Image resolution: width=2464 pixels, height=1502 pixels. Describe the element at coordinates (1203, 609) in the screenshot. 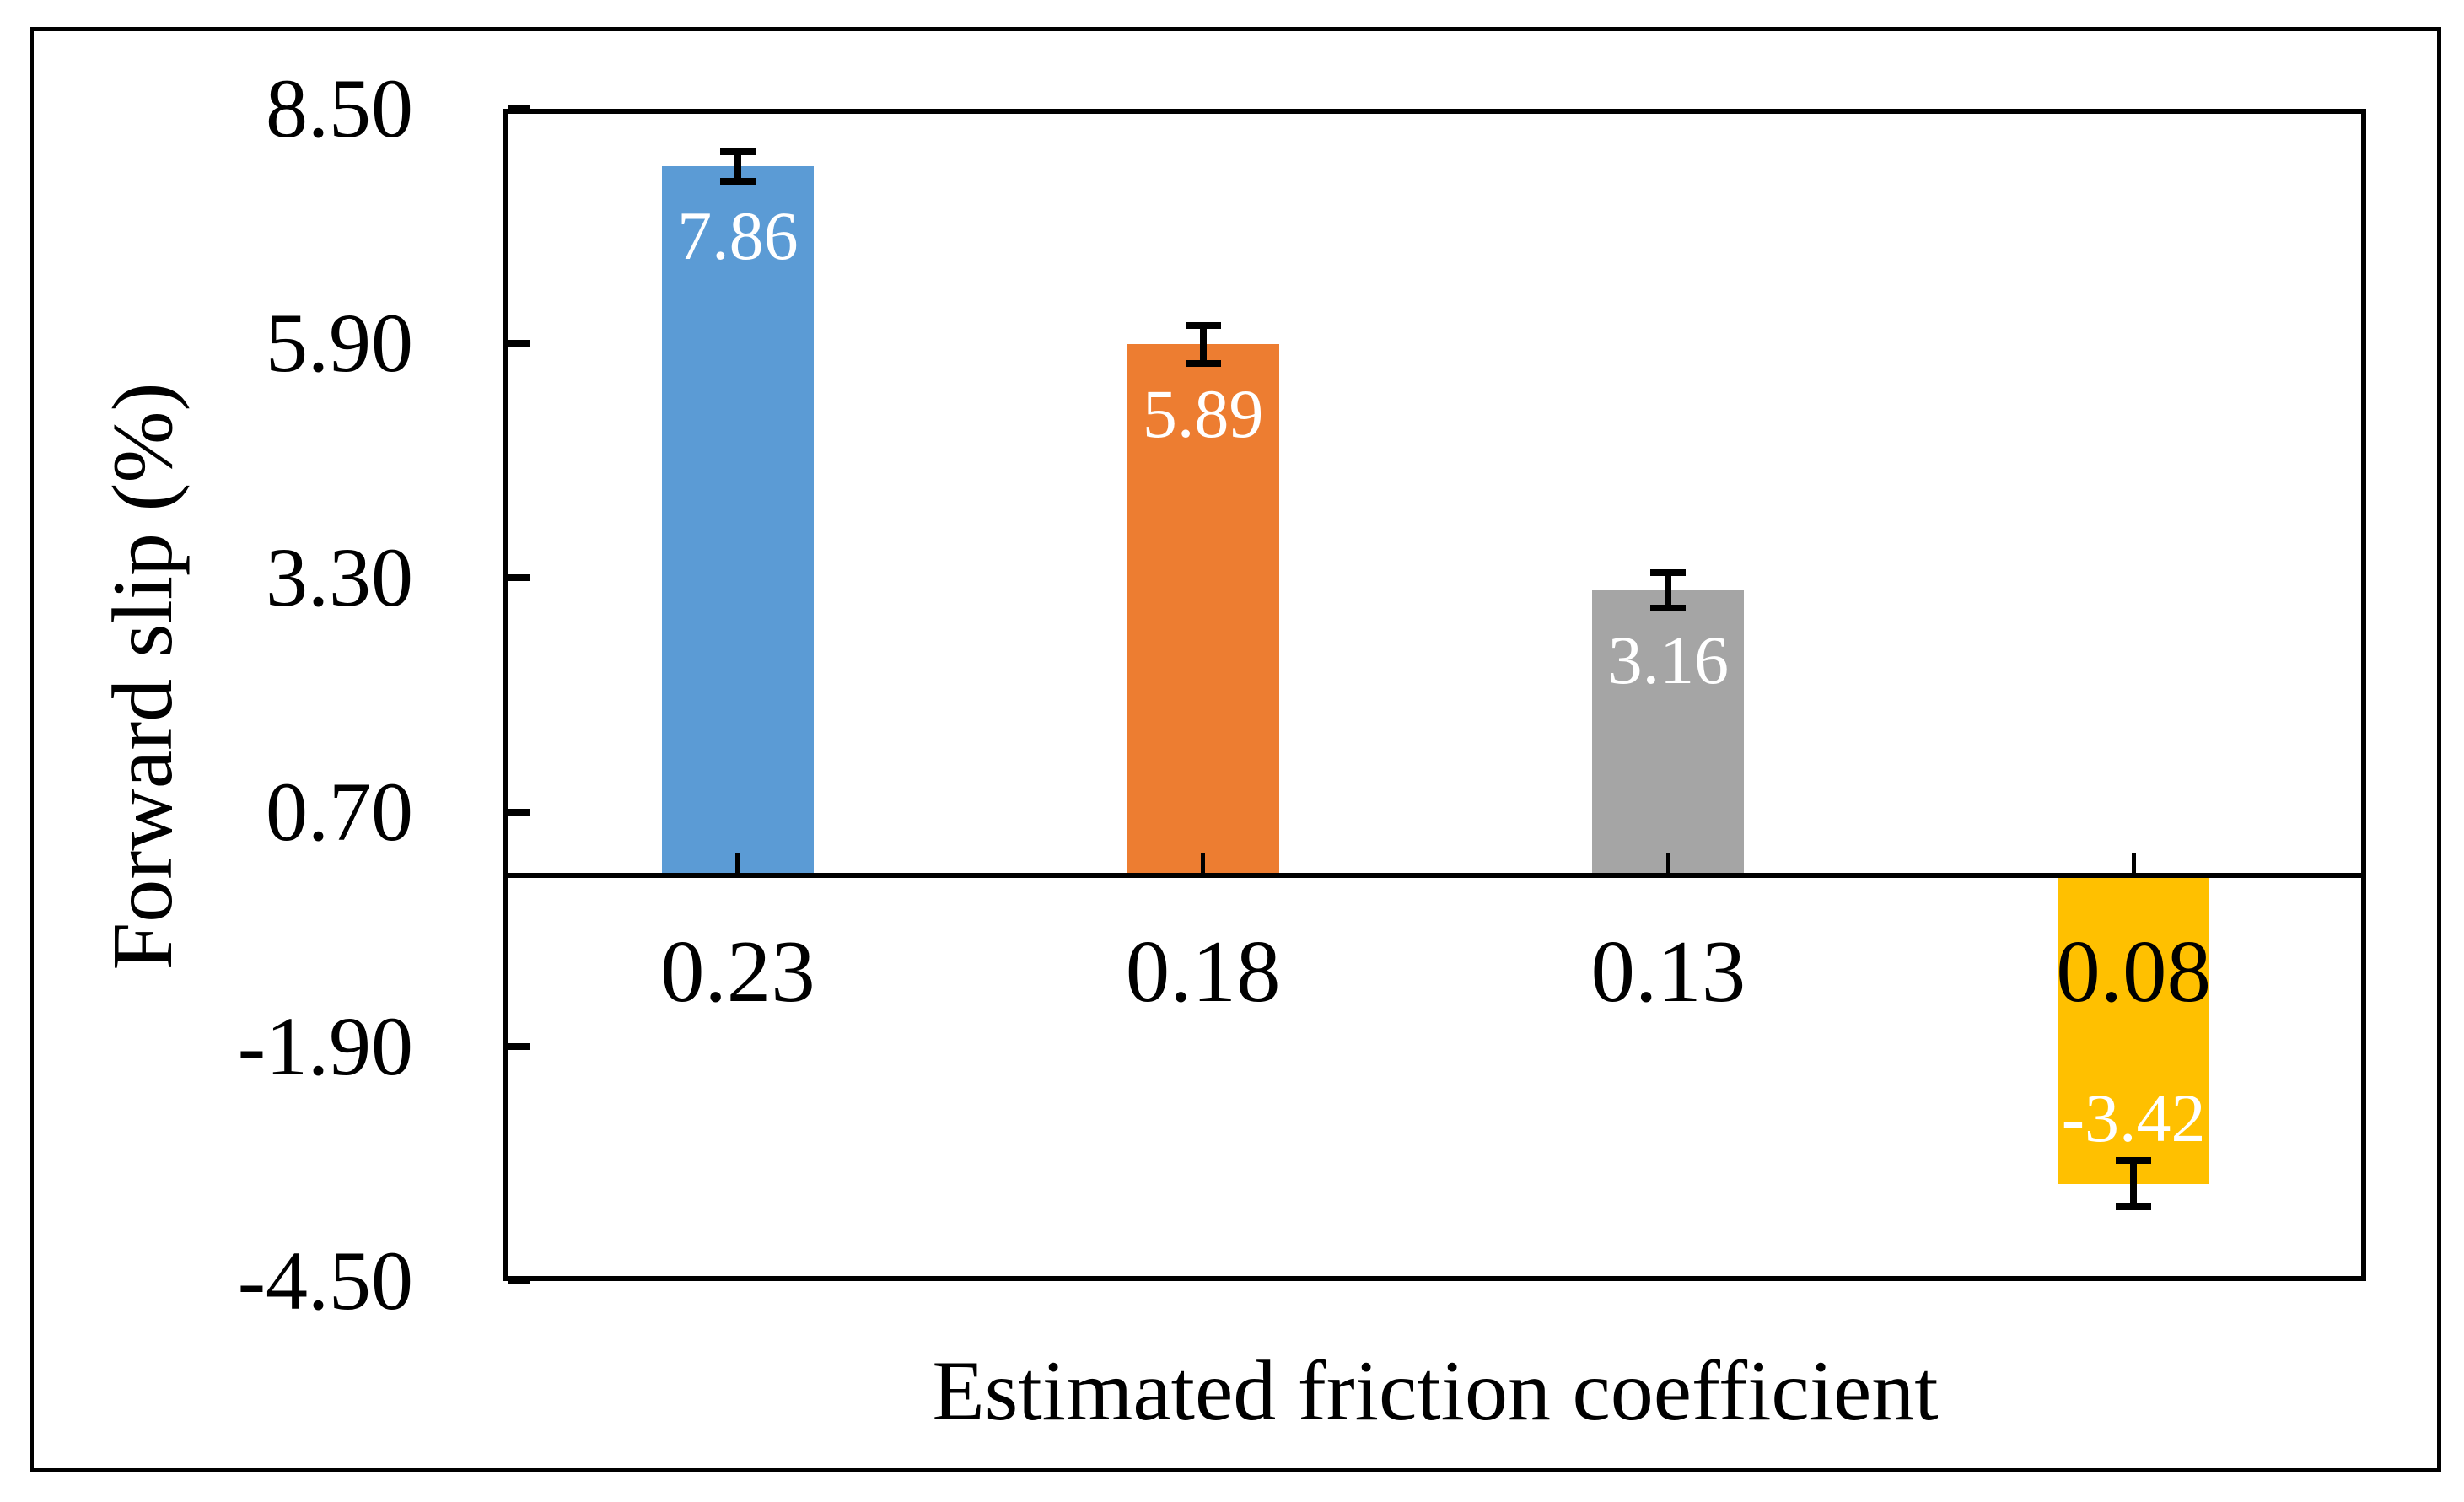

I see `bar-0.18` at that location.